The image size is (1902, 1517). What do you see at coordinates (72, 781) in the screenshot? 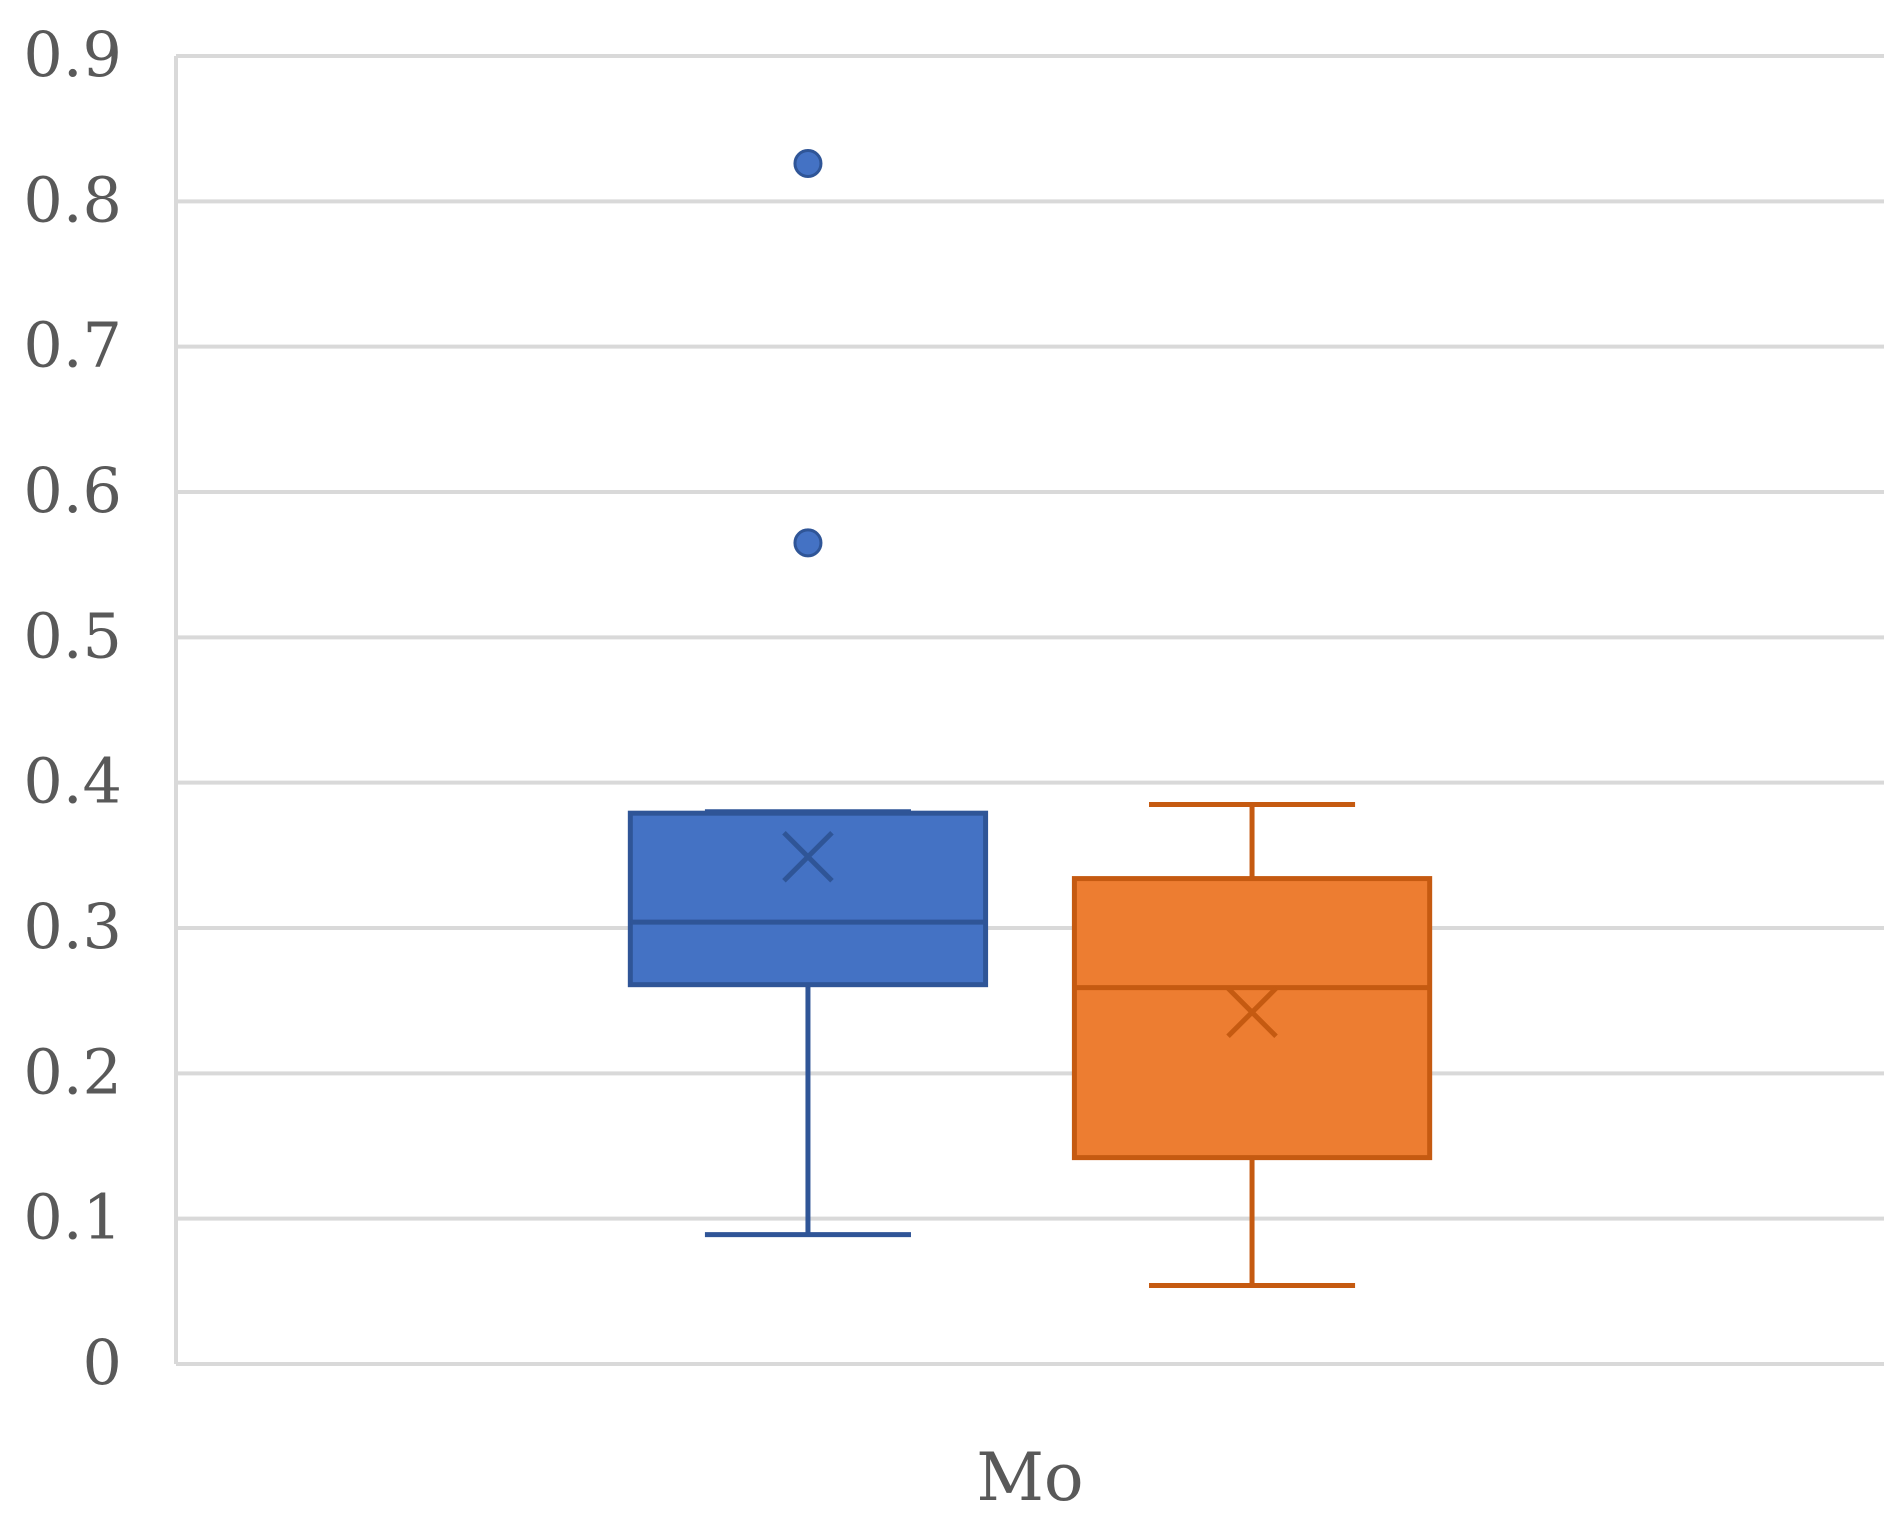
I see `y-tick-label: 0.4` at bounding box center [72, 781].